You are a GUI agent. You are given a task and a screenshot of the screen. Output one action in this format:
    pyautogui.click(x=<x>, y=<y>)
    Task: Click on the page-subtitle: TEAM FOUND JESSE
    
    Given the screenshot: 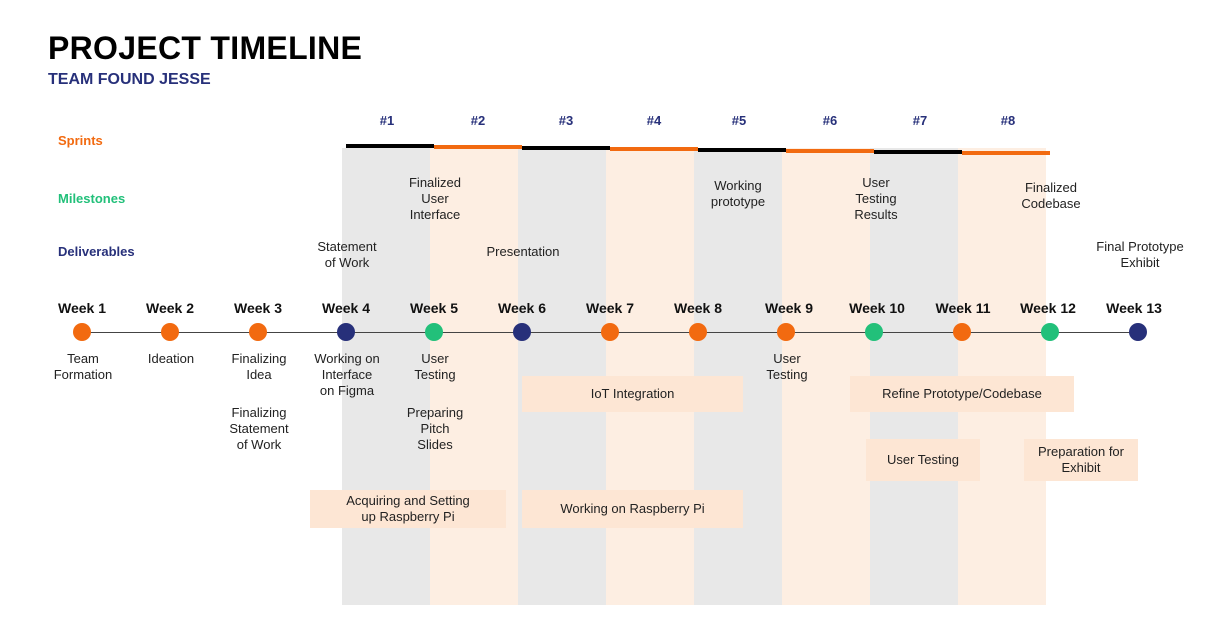 What is the action you would take?
    pyautogui.click(x=129, y=79)
    